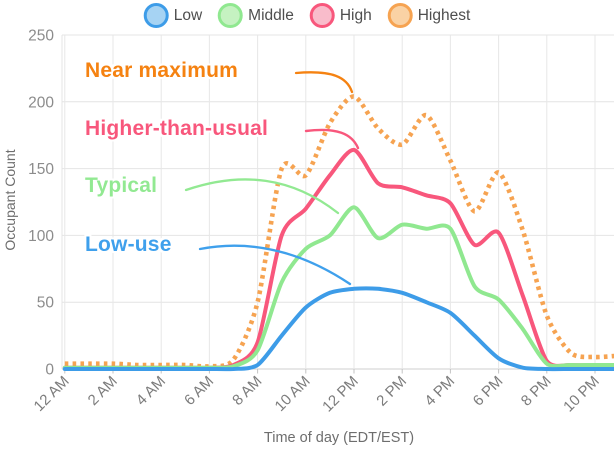  Describe the element at coordinates (307, 15) in the screenshot. I see `chart-legend: Low Middle High Highest` at that location.